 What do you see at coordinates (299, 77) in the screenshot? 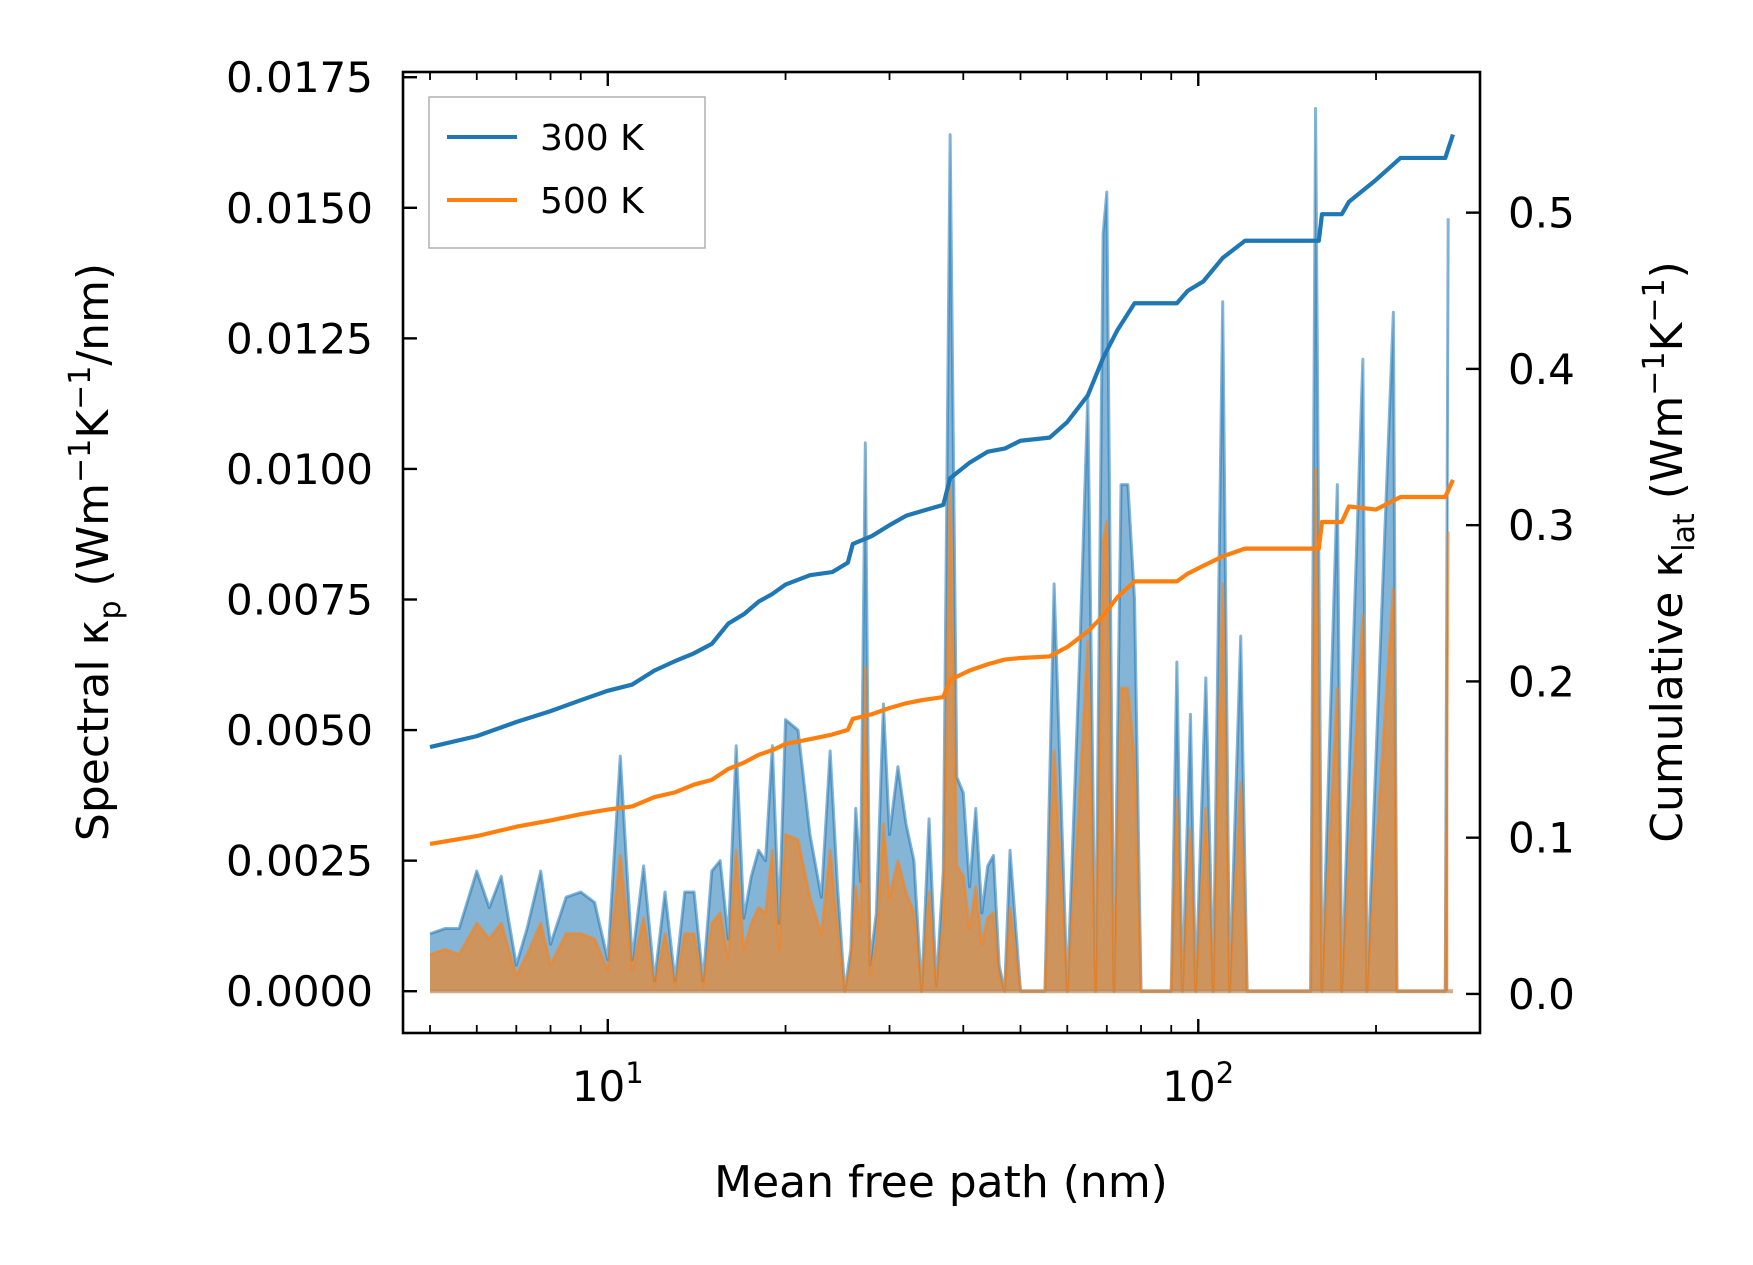
I see `y-left-tick-label: 0.0175` at bounding box center [299, 77].